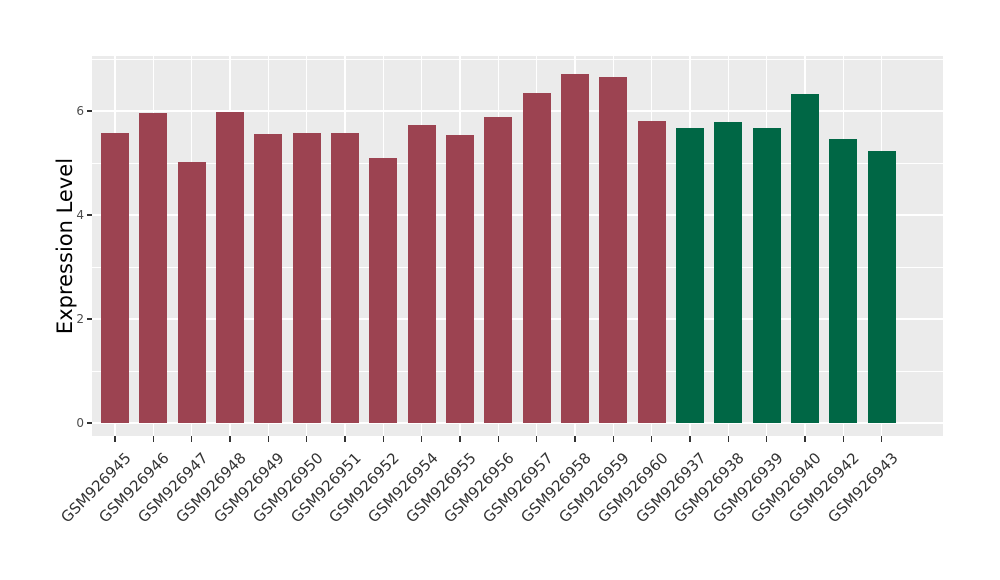 This screenshot has width=1000, height=580. What do you see at coordinates (80, 319) in the screenshot?
I see `y-tick-label: 2` at bounding box center [80, 319].